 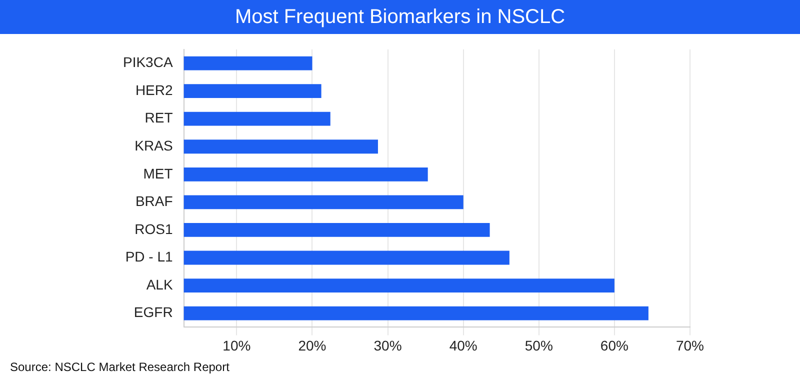 What do you see at coordinates (159, 118) in the screenshot?
I see `y-tick-label: RET` at bounding box center [159, 118].